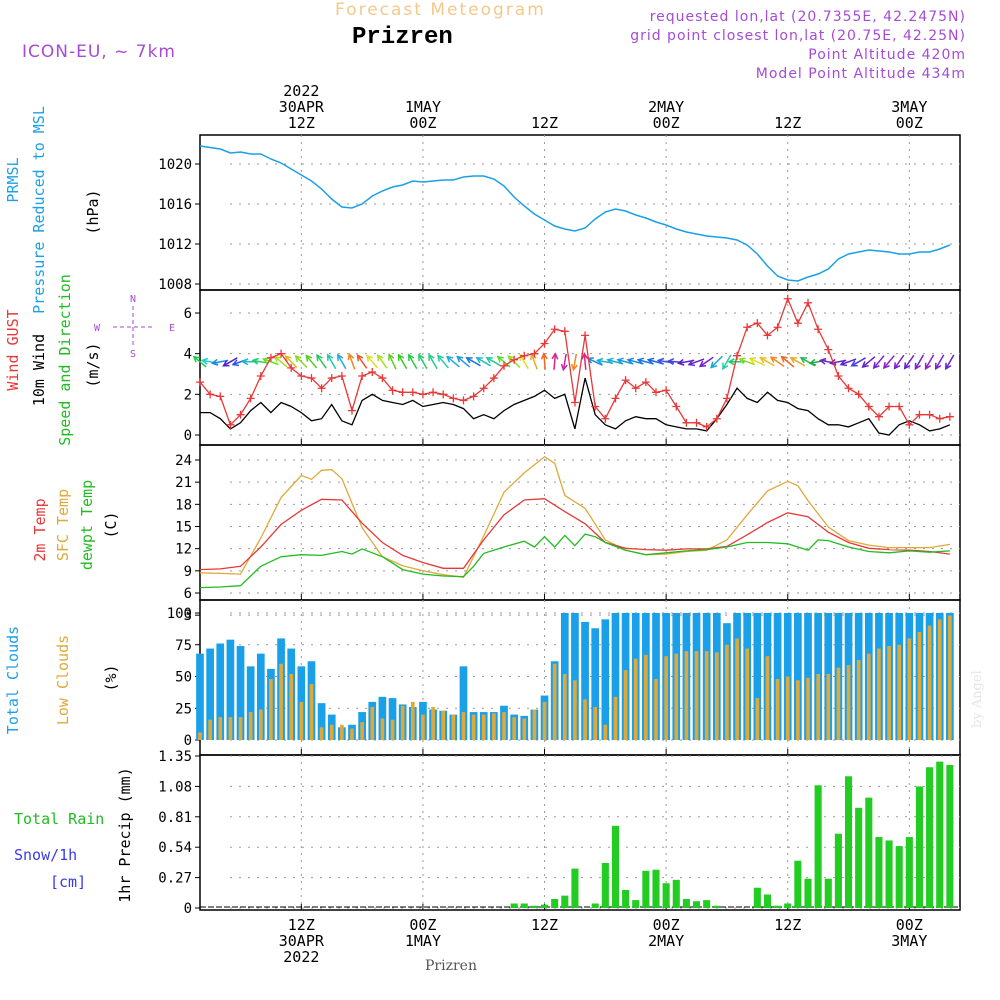 This screenshot has height=1000, width=1000. What do you see at coordinates (175, 848) in the screenshot?
I see `ytick-label-precip: 0.54` at bounding box center [175, 848].